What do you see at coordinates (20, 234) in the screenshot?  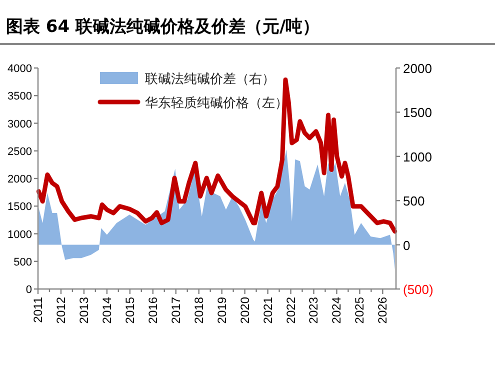 I see `y-tick-label: 1000` at bounding box center [20, 234].